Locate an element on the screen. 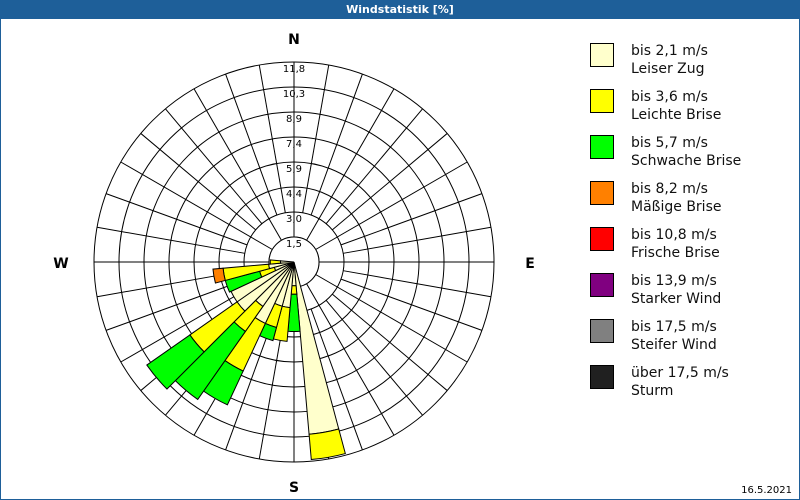 This screenshot has height=500, width=800. compass-w: W is located at coordinates (61, 264).